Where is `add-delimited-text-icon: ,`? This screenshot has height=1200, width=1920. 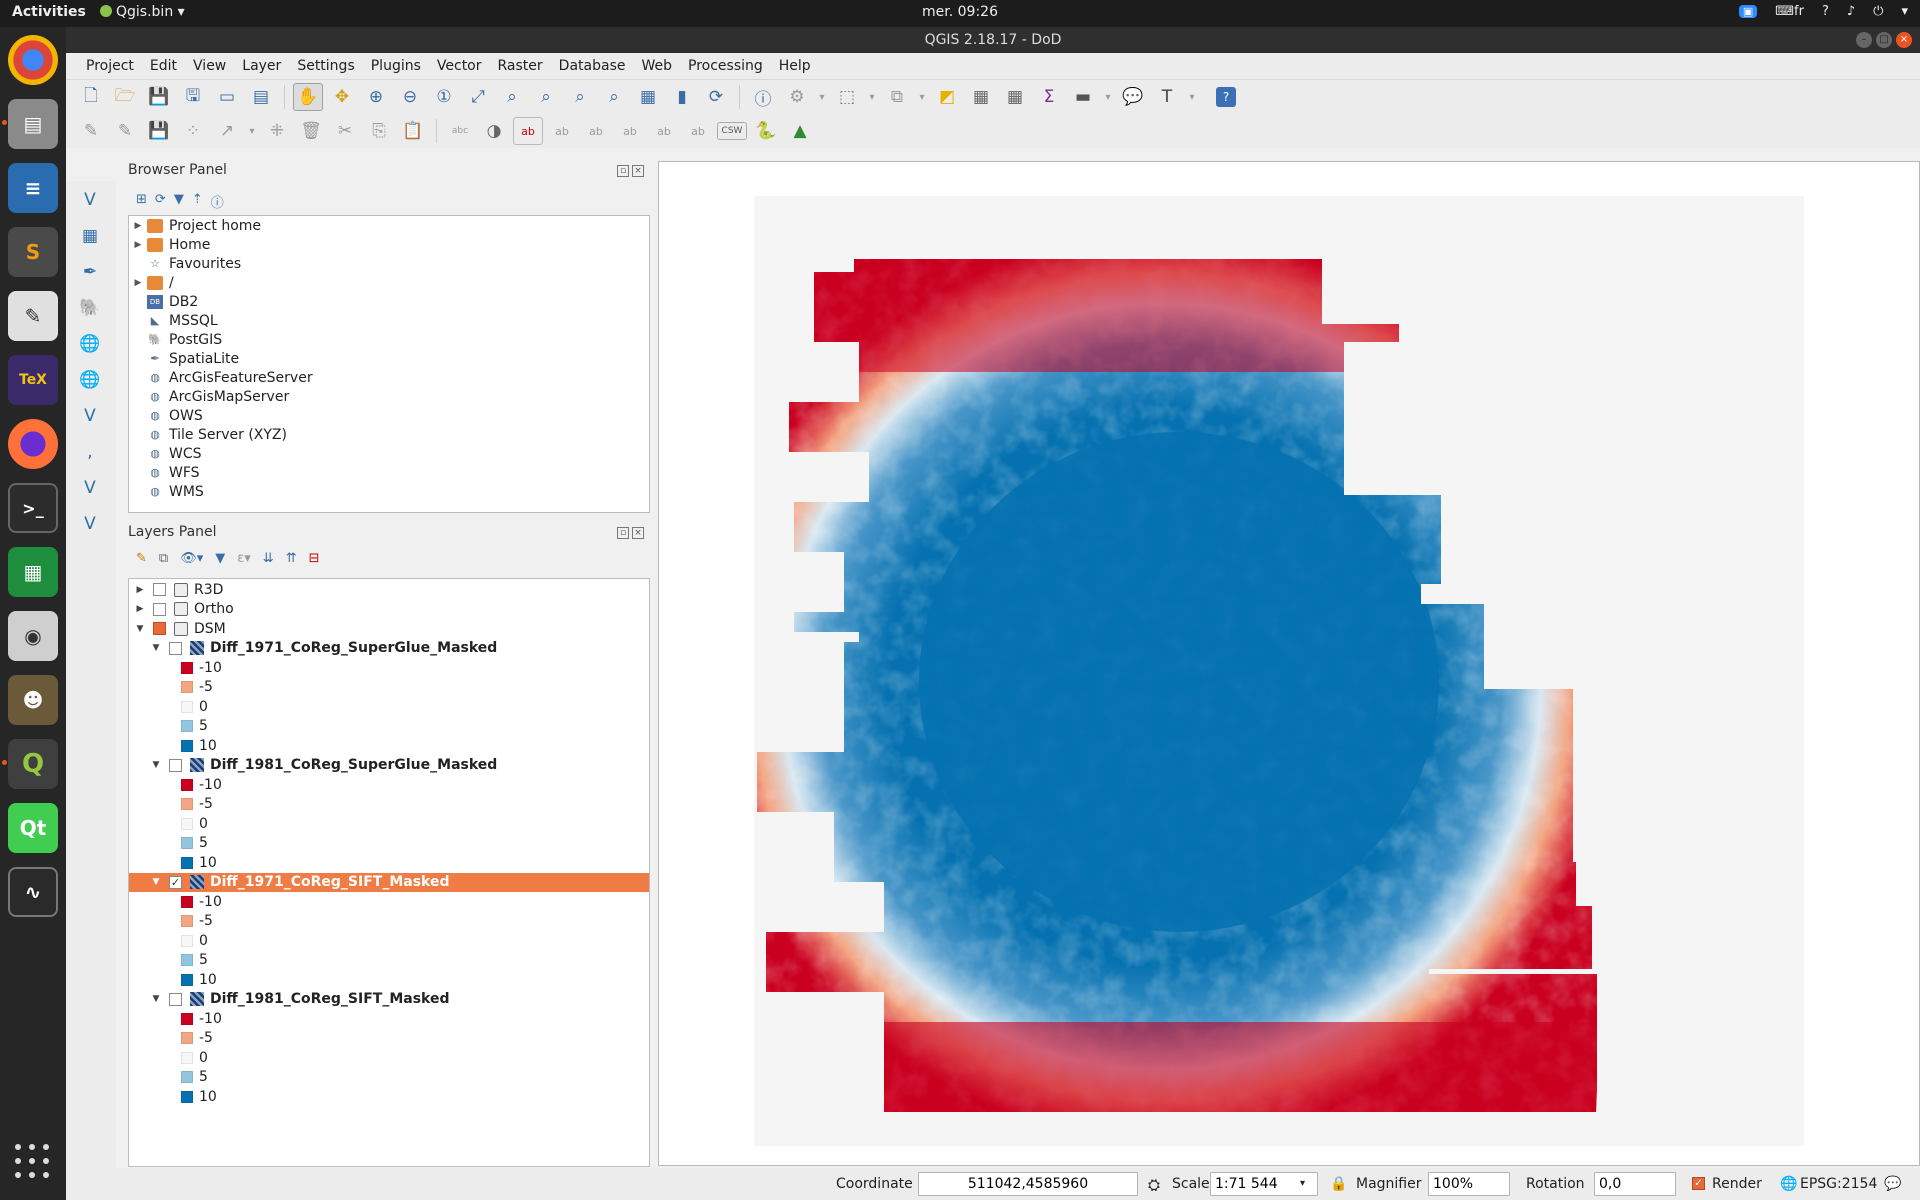
add-delimited-text-icon: , is located at coordinates (90, 452).